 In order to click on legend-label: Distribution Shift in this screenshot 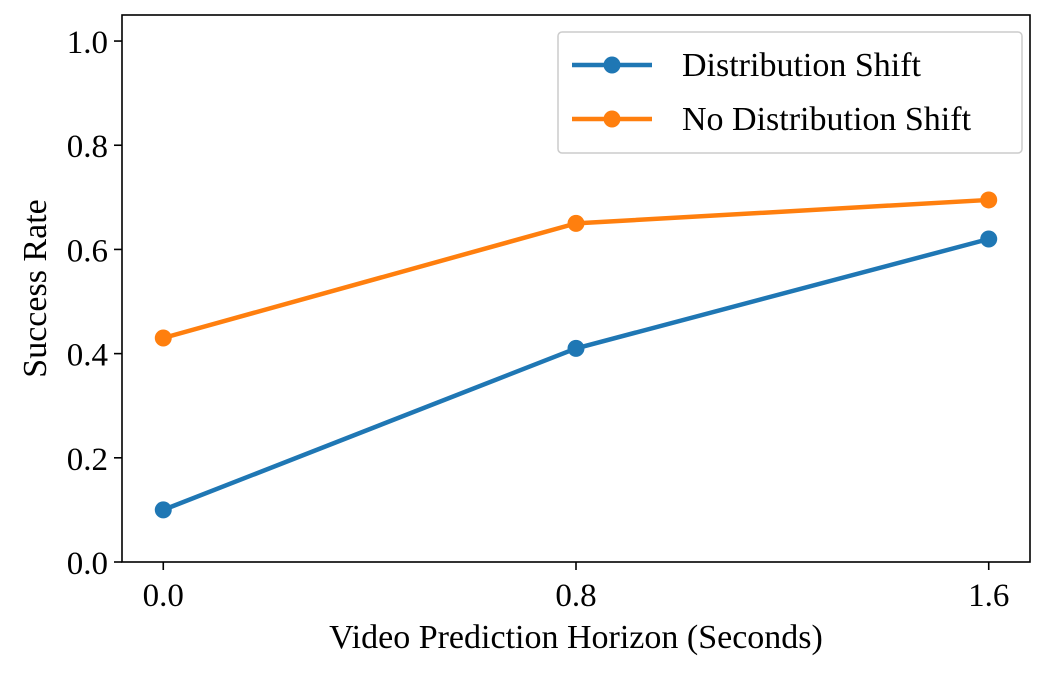, I will do `click(802, 65)`.